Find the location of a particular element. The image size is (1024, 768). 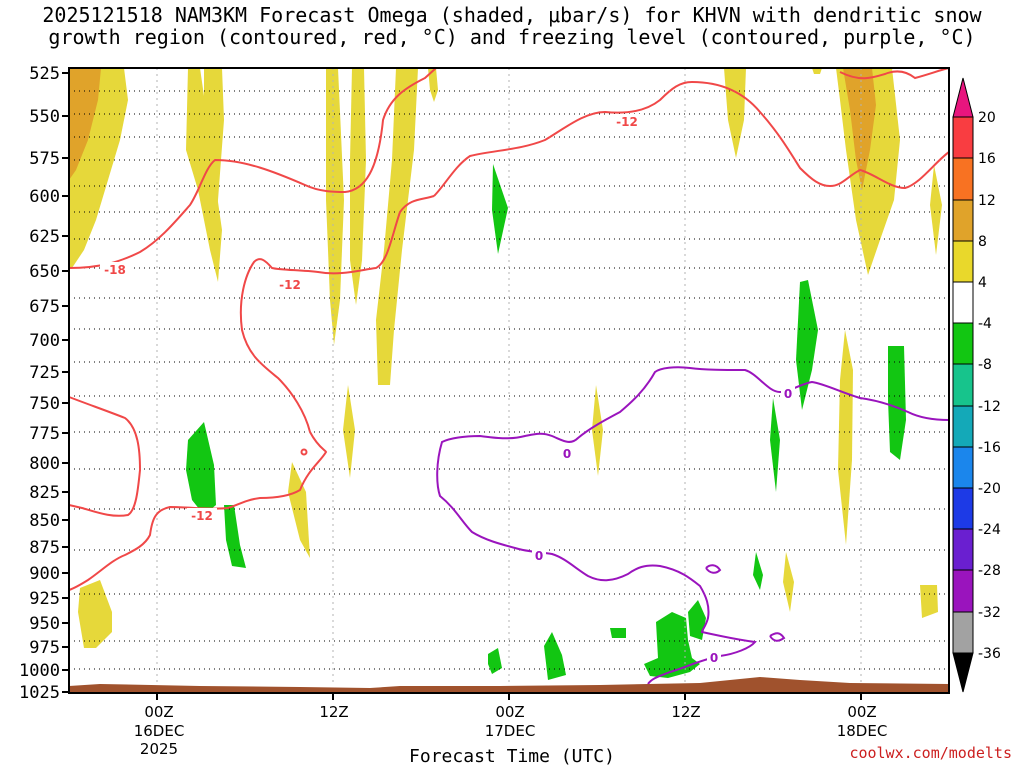

y-tick-label: 800 is located at coordinates (44, 464).